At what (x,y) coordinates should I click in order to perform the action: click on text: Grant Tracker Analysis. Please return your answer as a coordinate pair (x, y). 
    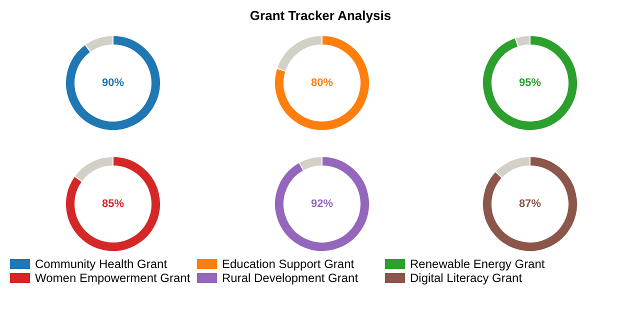
    Looking at the image, I should click on (321, 15).